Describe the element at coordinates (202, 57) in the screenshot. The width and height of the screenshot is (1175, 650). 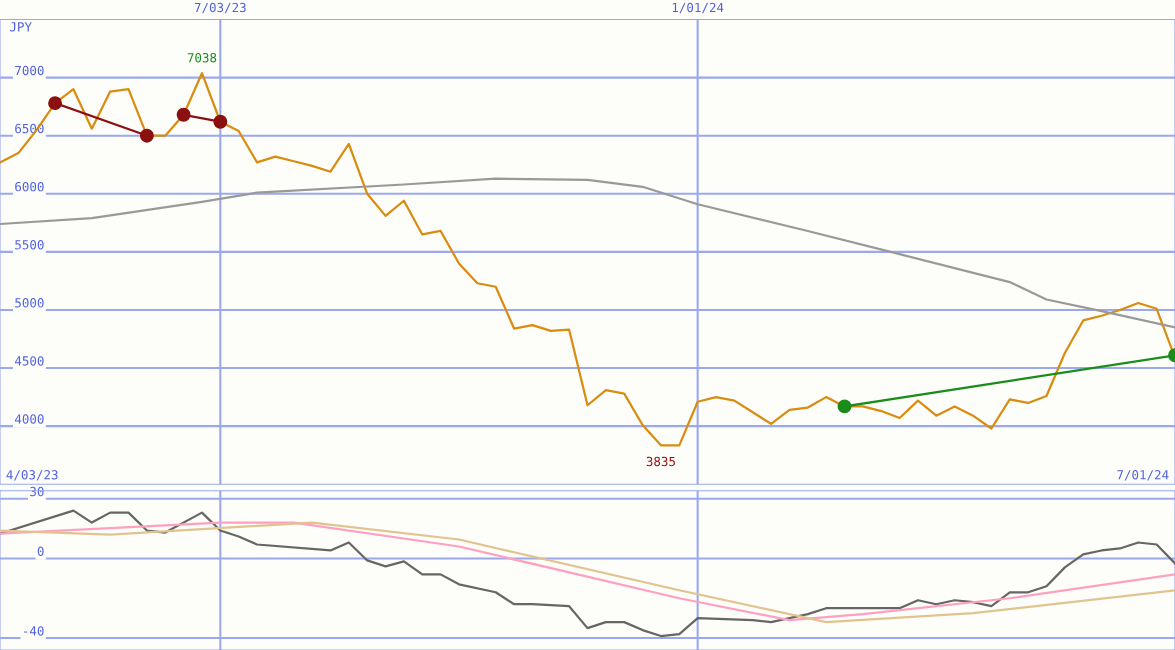
I see `annotation: 7038` at that location.